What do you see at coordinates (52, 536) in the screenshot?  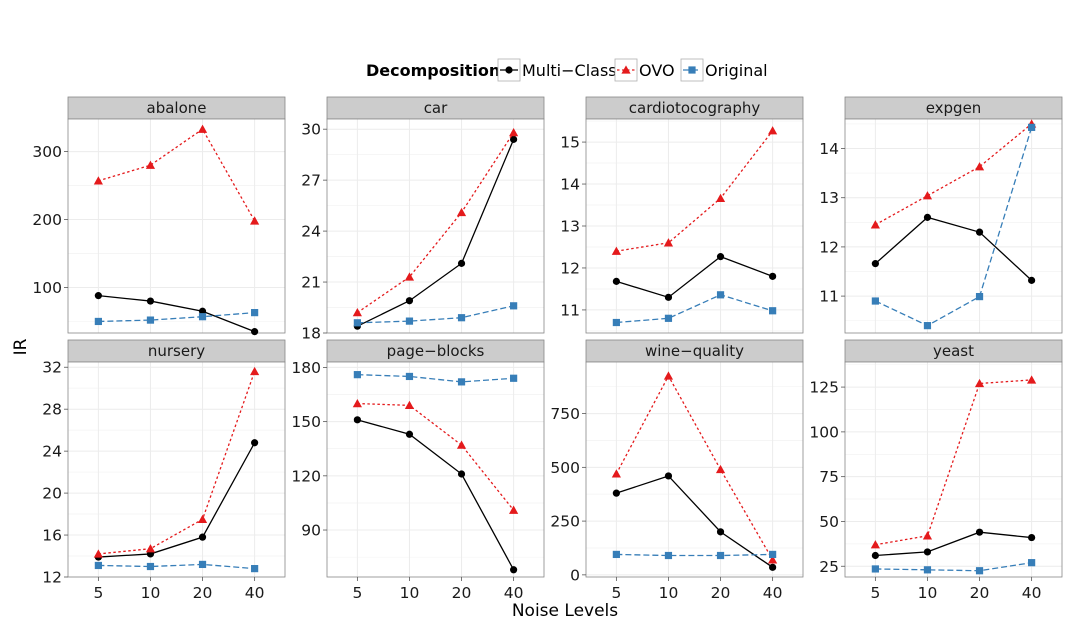 I see `y-tick-label: 16` at bounding box center [52, 536].